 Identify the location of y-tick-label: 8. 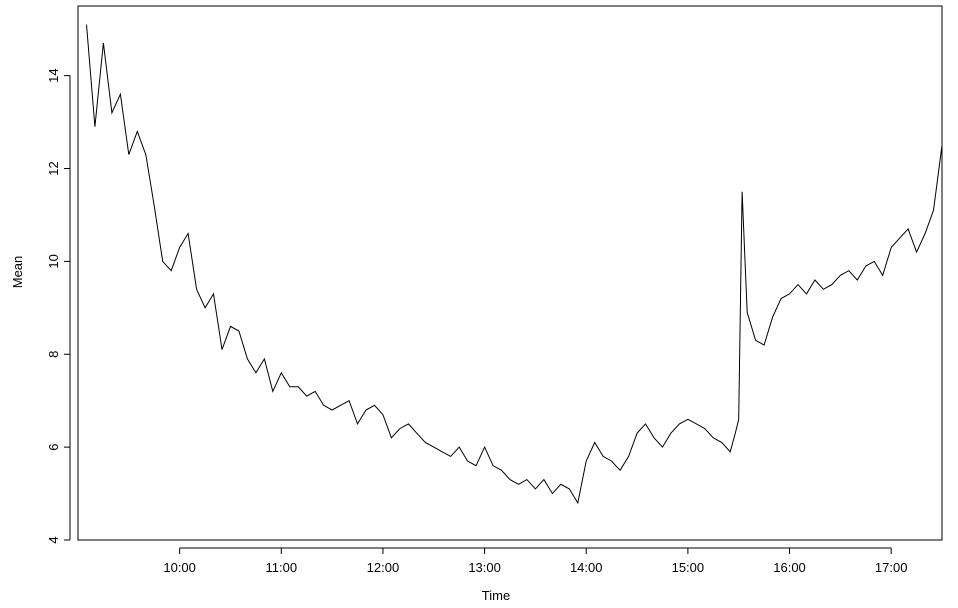
(53, 354).